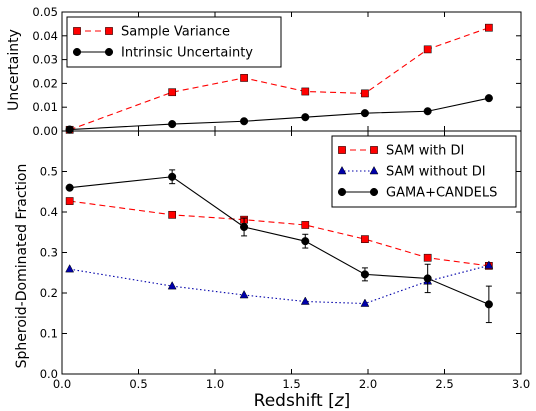  I want to click on xtick-label: 1.5, so click(291, 384).